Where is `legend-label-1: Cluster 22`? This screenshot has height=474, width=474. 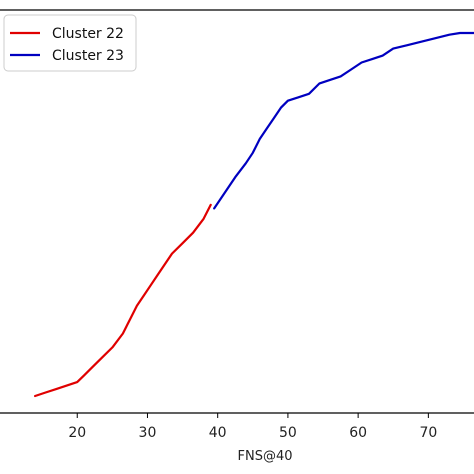
legend-label-1: Cluster 22 is located at coordinates (88, 34).